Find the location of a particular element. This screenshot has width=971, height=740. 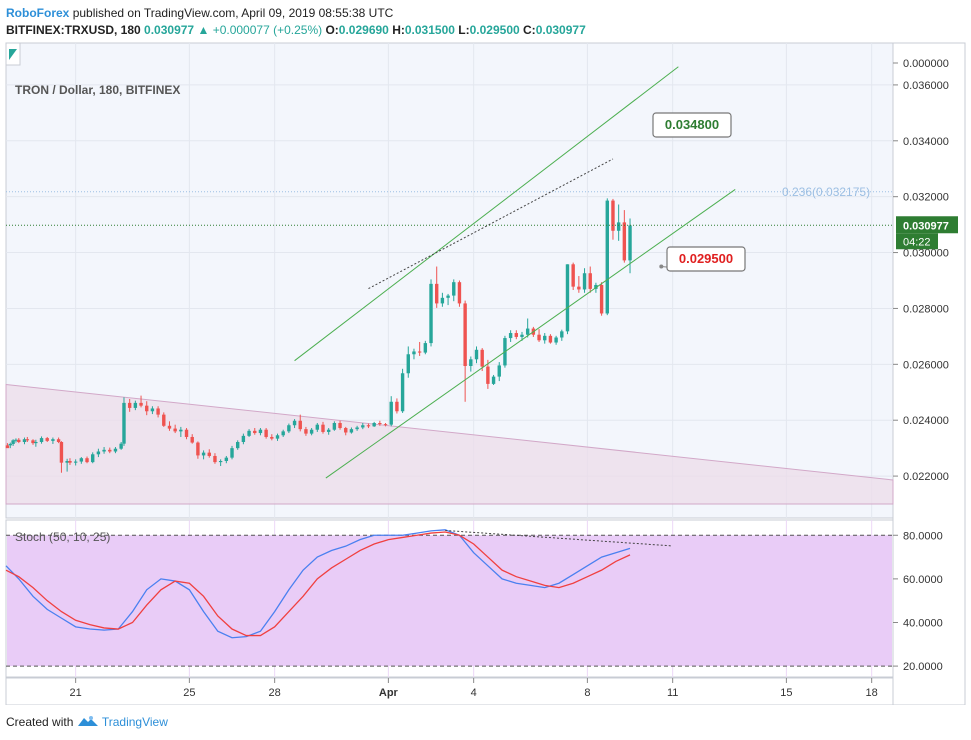

price-tick-label: 0.036000 is located at coordinates (926, 86).